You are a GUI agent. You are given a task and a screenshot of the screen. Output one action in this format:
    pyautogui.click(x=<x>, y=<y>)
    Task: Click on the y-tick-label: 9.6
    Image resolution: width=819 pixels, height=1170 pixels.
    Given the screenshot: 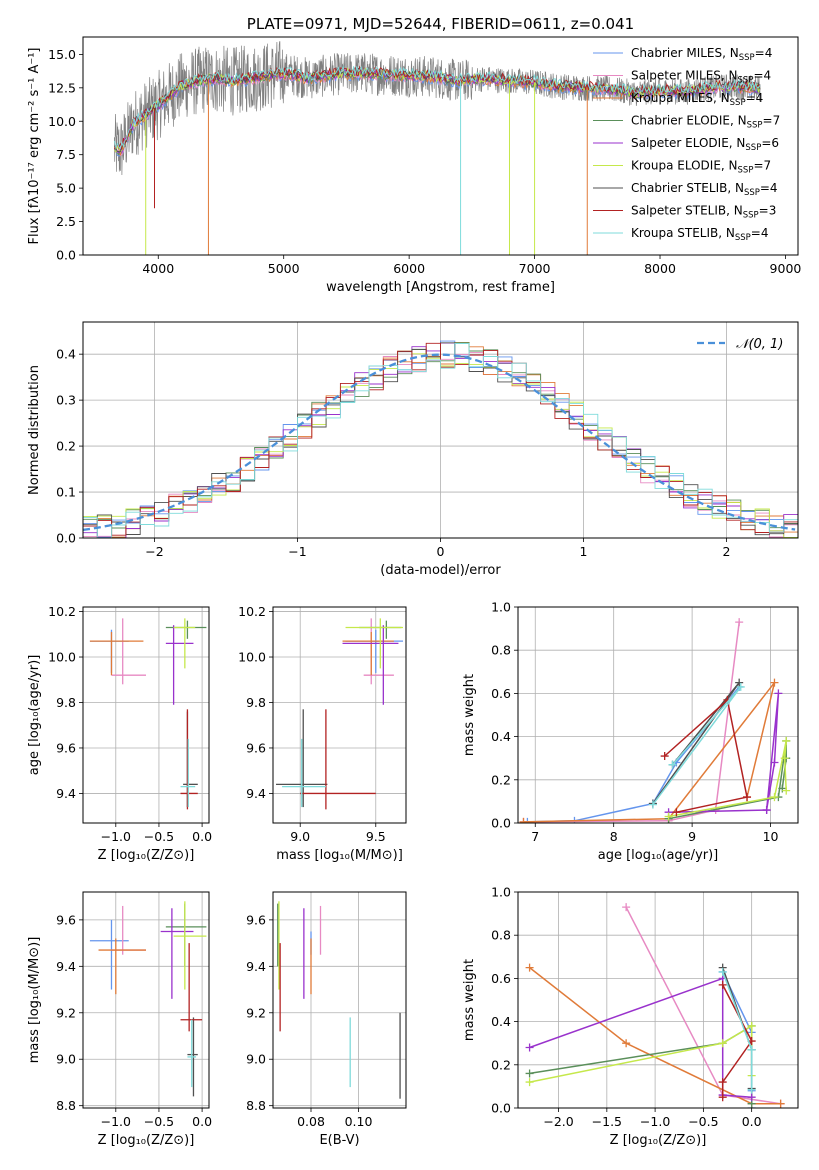 What is the action you would take?
    pyautogui.click(x=66, y=747)
    